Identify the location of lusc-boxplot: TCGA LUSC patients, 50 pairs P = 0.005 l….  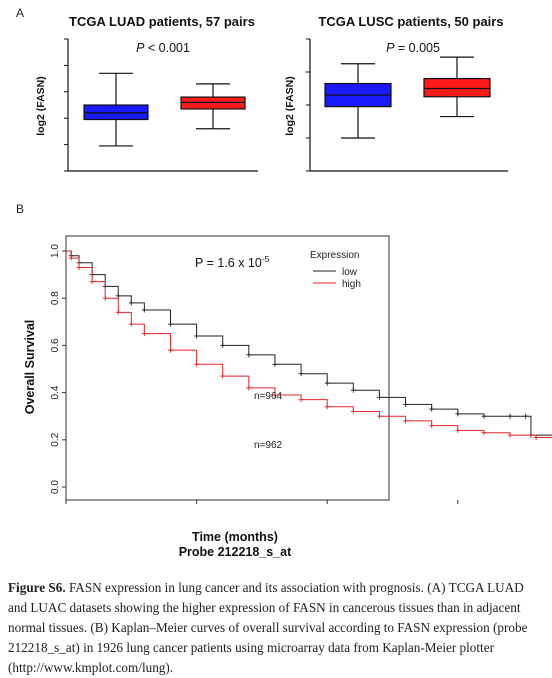
(396, 93).